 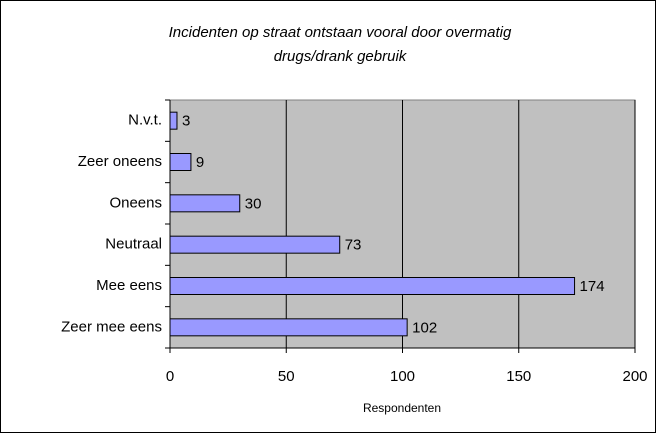 What do you see at coordinates (120, 161) in the screenshot?
I see `y-tick-label: Zeer oneens` at bounding box center [120, 161].